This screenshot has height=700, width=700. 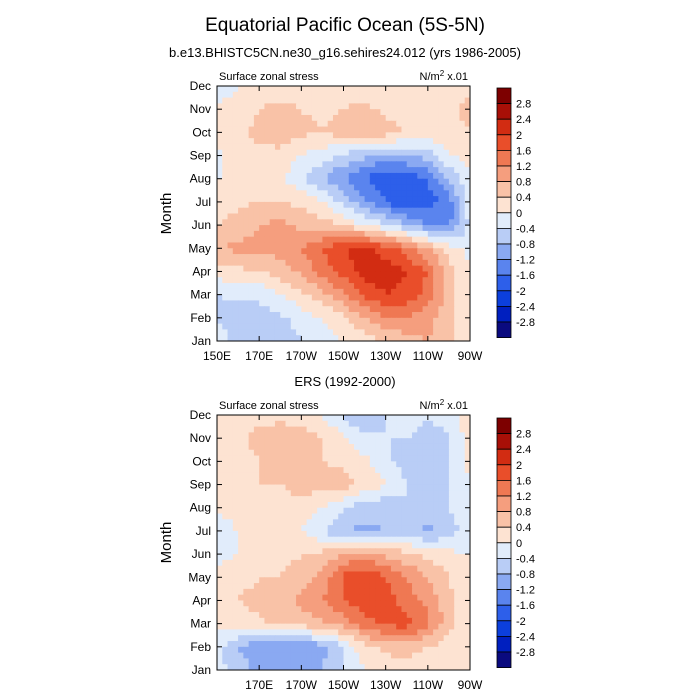 I want to click on units-suffix: x.01, so click(x=456, y=77).